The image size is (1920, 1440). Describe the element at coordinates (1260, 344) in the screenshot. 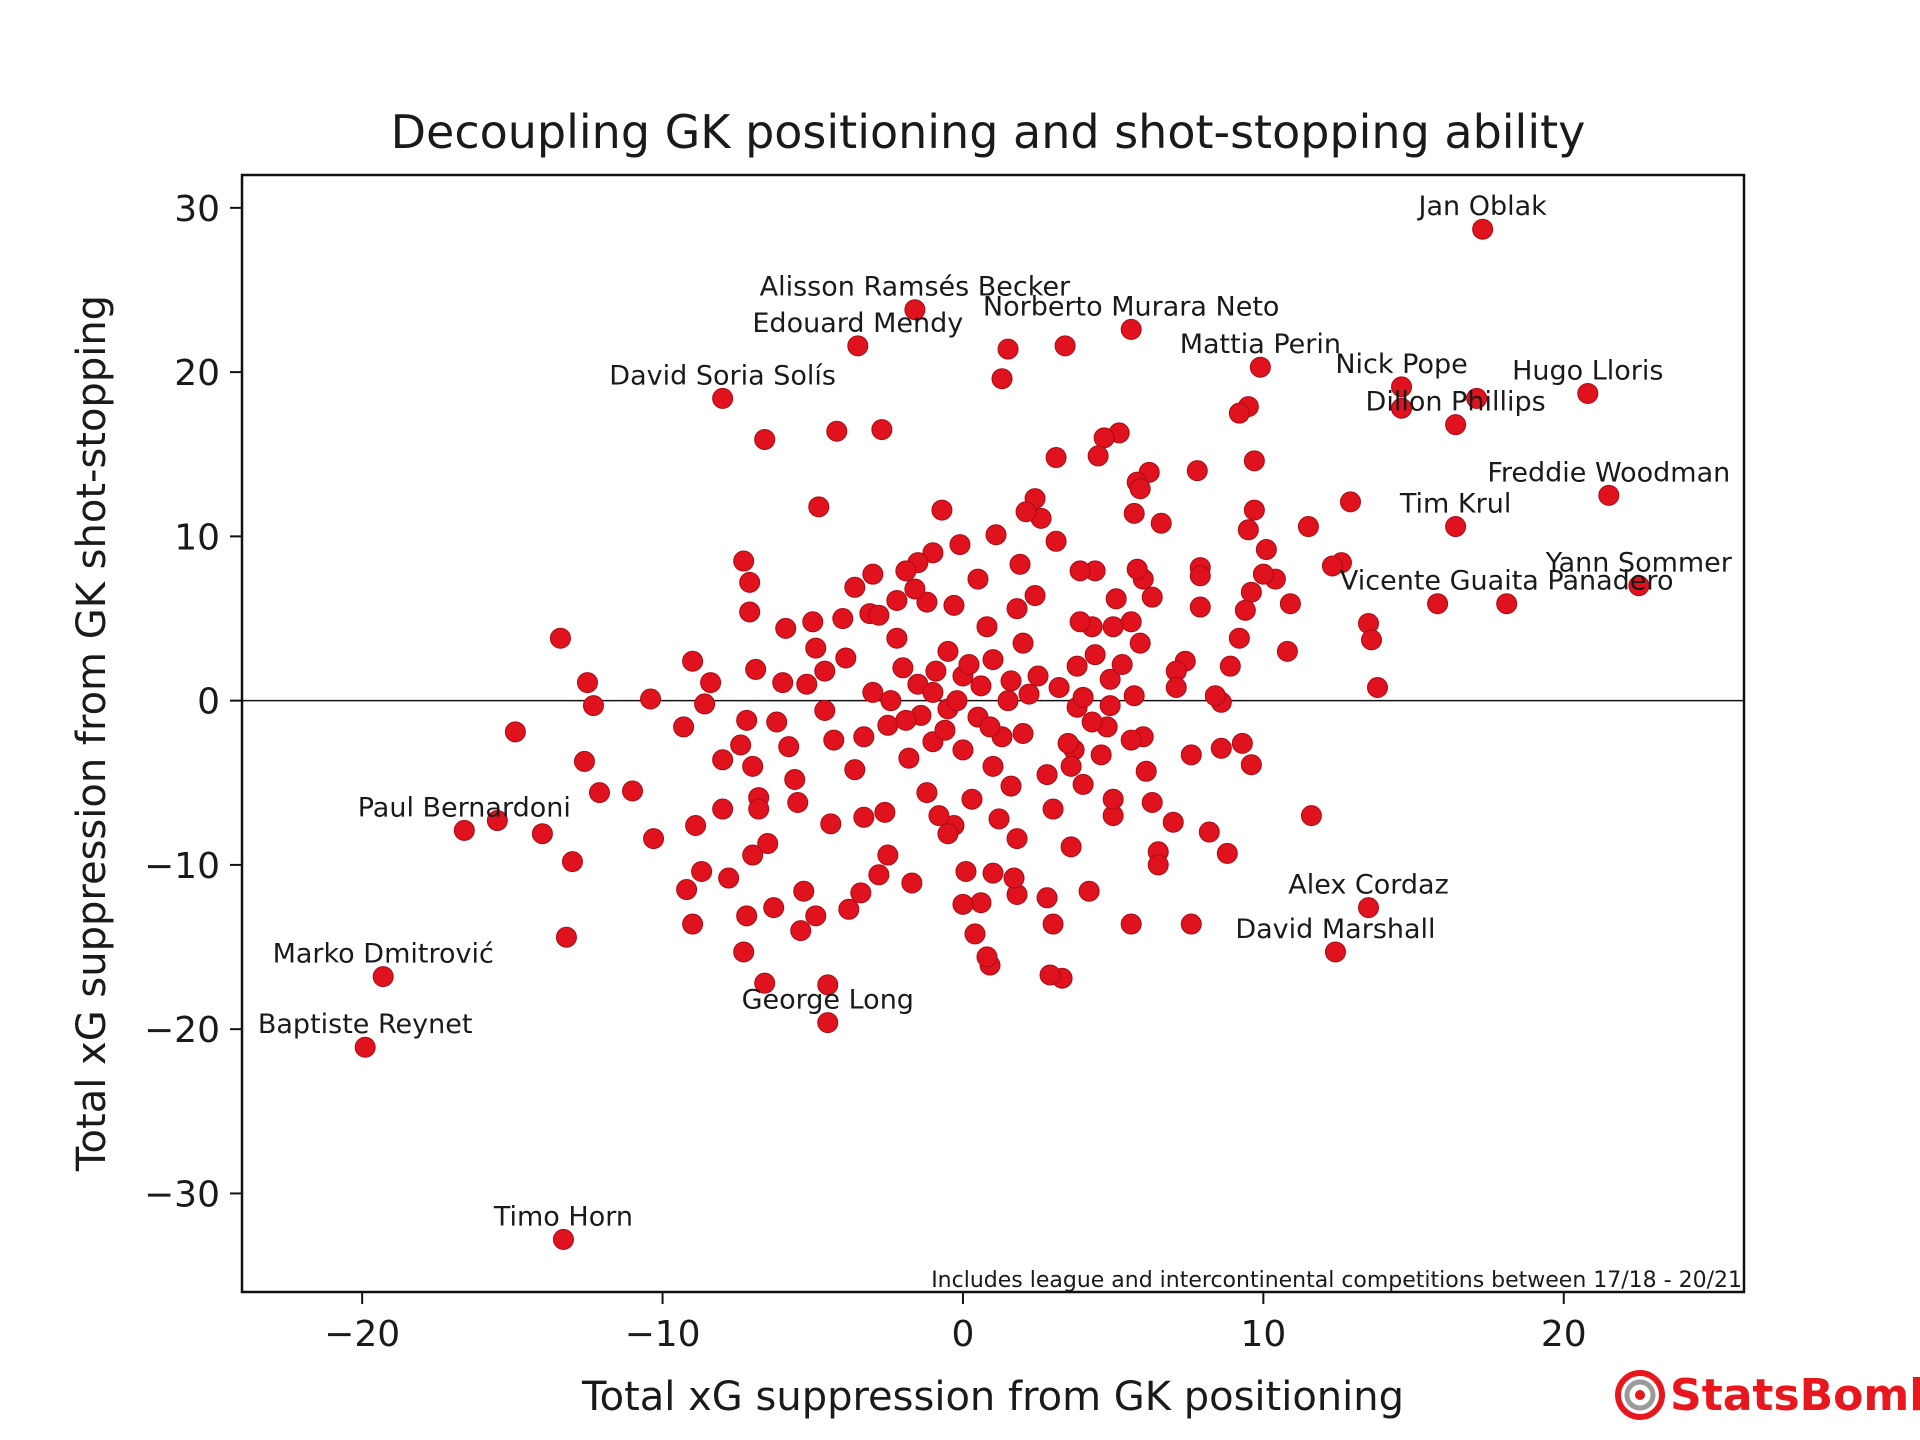

I see `point-label: Mattia Perin` at that location.